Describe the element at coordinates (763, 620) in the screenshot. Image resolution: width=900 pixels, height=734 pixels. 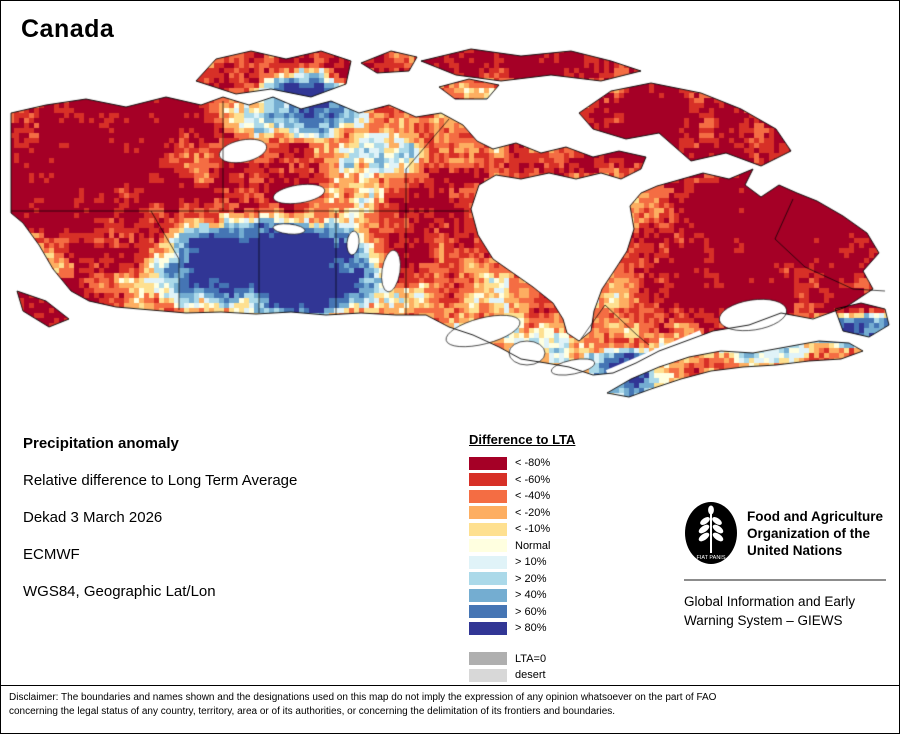
I see `giews-line: Warning System – GIEWS` at that location.